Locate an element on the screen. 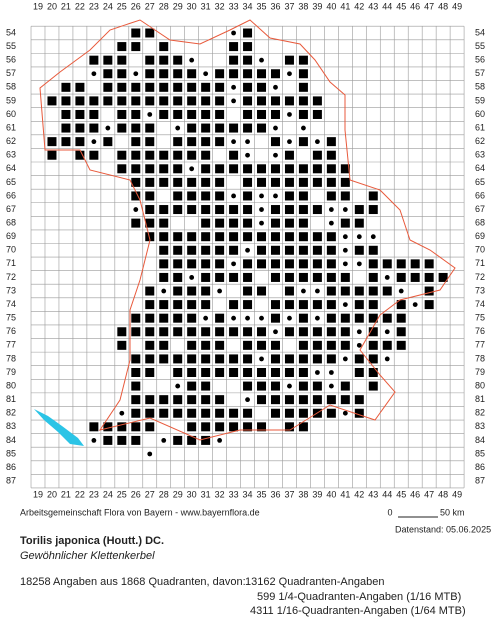 This screenshot has height=625, width=500. column-label: 21 is located at coordinates (66, 494).